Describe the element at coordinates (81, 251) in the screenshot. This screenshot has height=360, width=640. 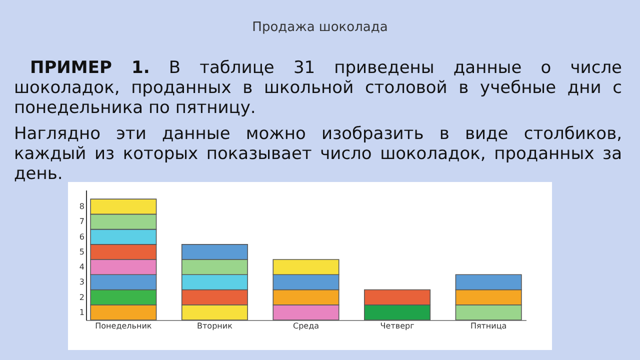
I see `y-tick-label: 5` at that location.